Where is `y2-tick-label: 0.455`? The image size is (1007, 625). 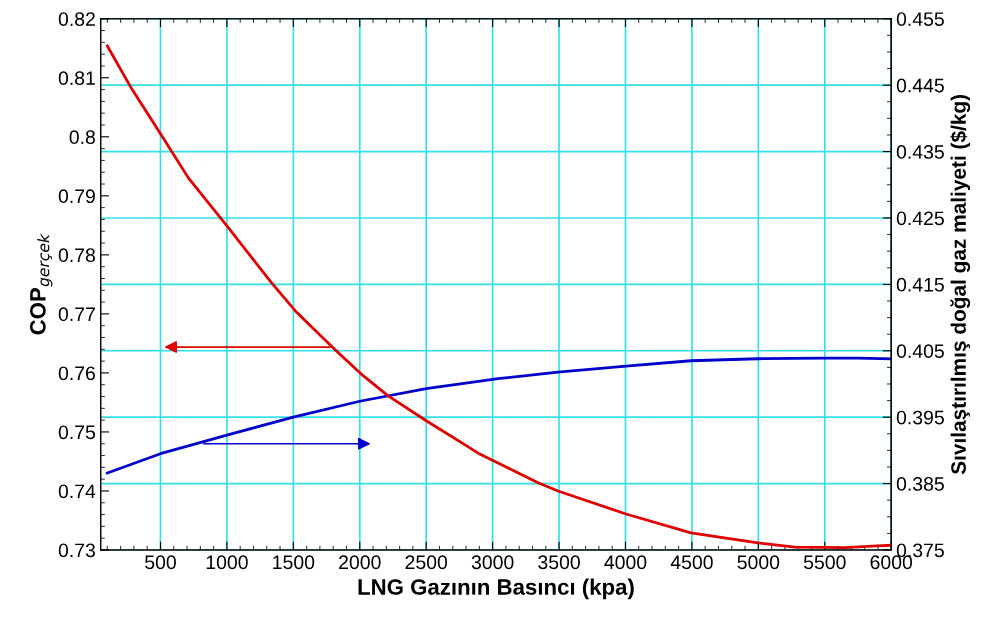 y2-tick-label: 0.455 is located at coordinates (920, 19).